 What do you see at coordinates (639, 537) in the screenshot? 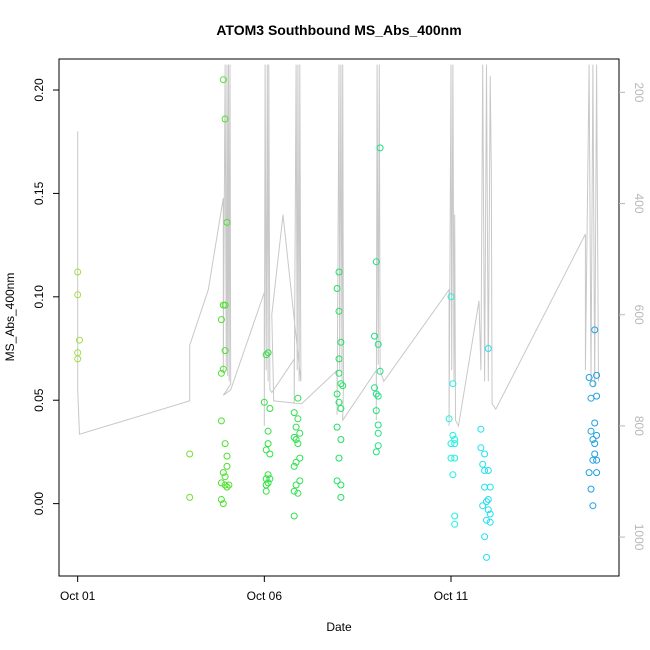
I see `y2-tick-label-4: 1000` at bounding box center [639, 537].